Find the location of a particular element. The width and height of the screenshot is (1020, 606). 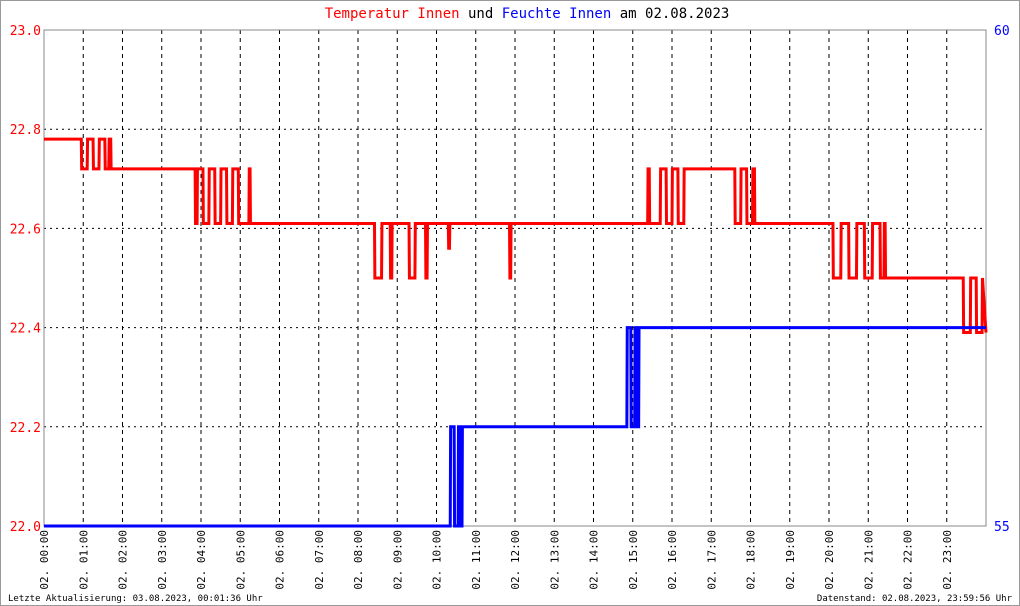

x-tick-label: 02. 13:00 is located at coordinates (554, 560).